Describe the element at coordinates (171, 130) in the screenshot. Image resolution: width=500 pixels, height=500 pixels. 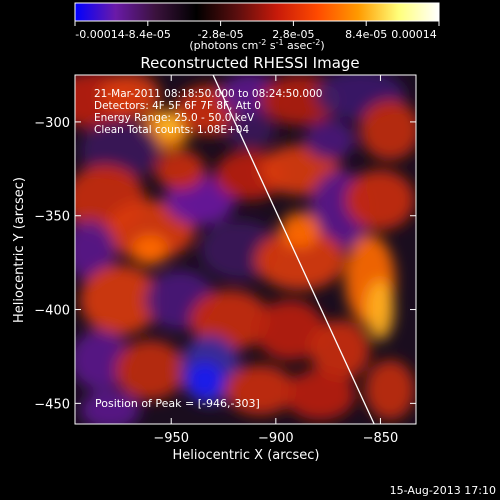
I see `annotation-line: Clean Total counts: 1.08E+04` at that location.